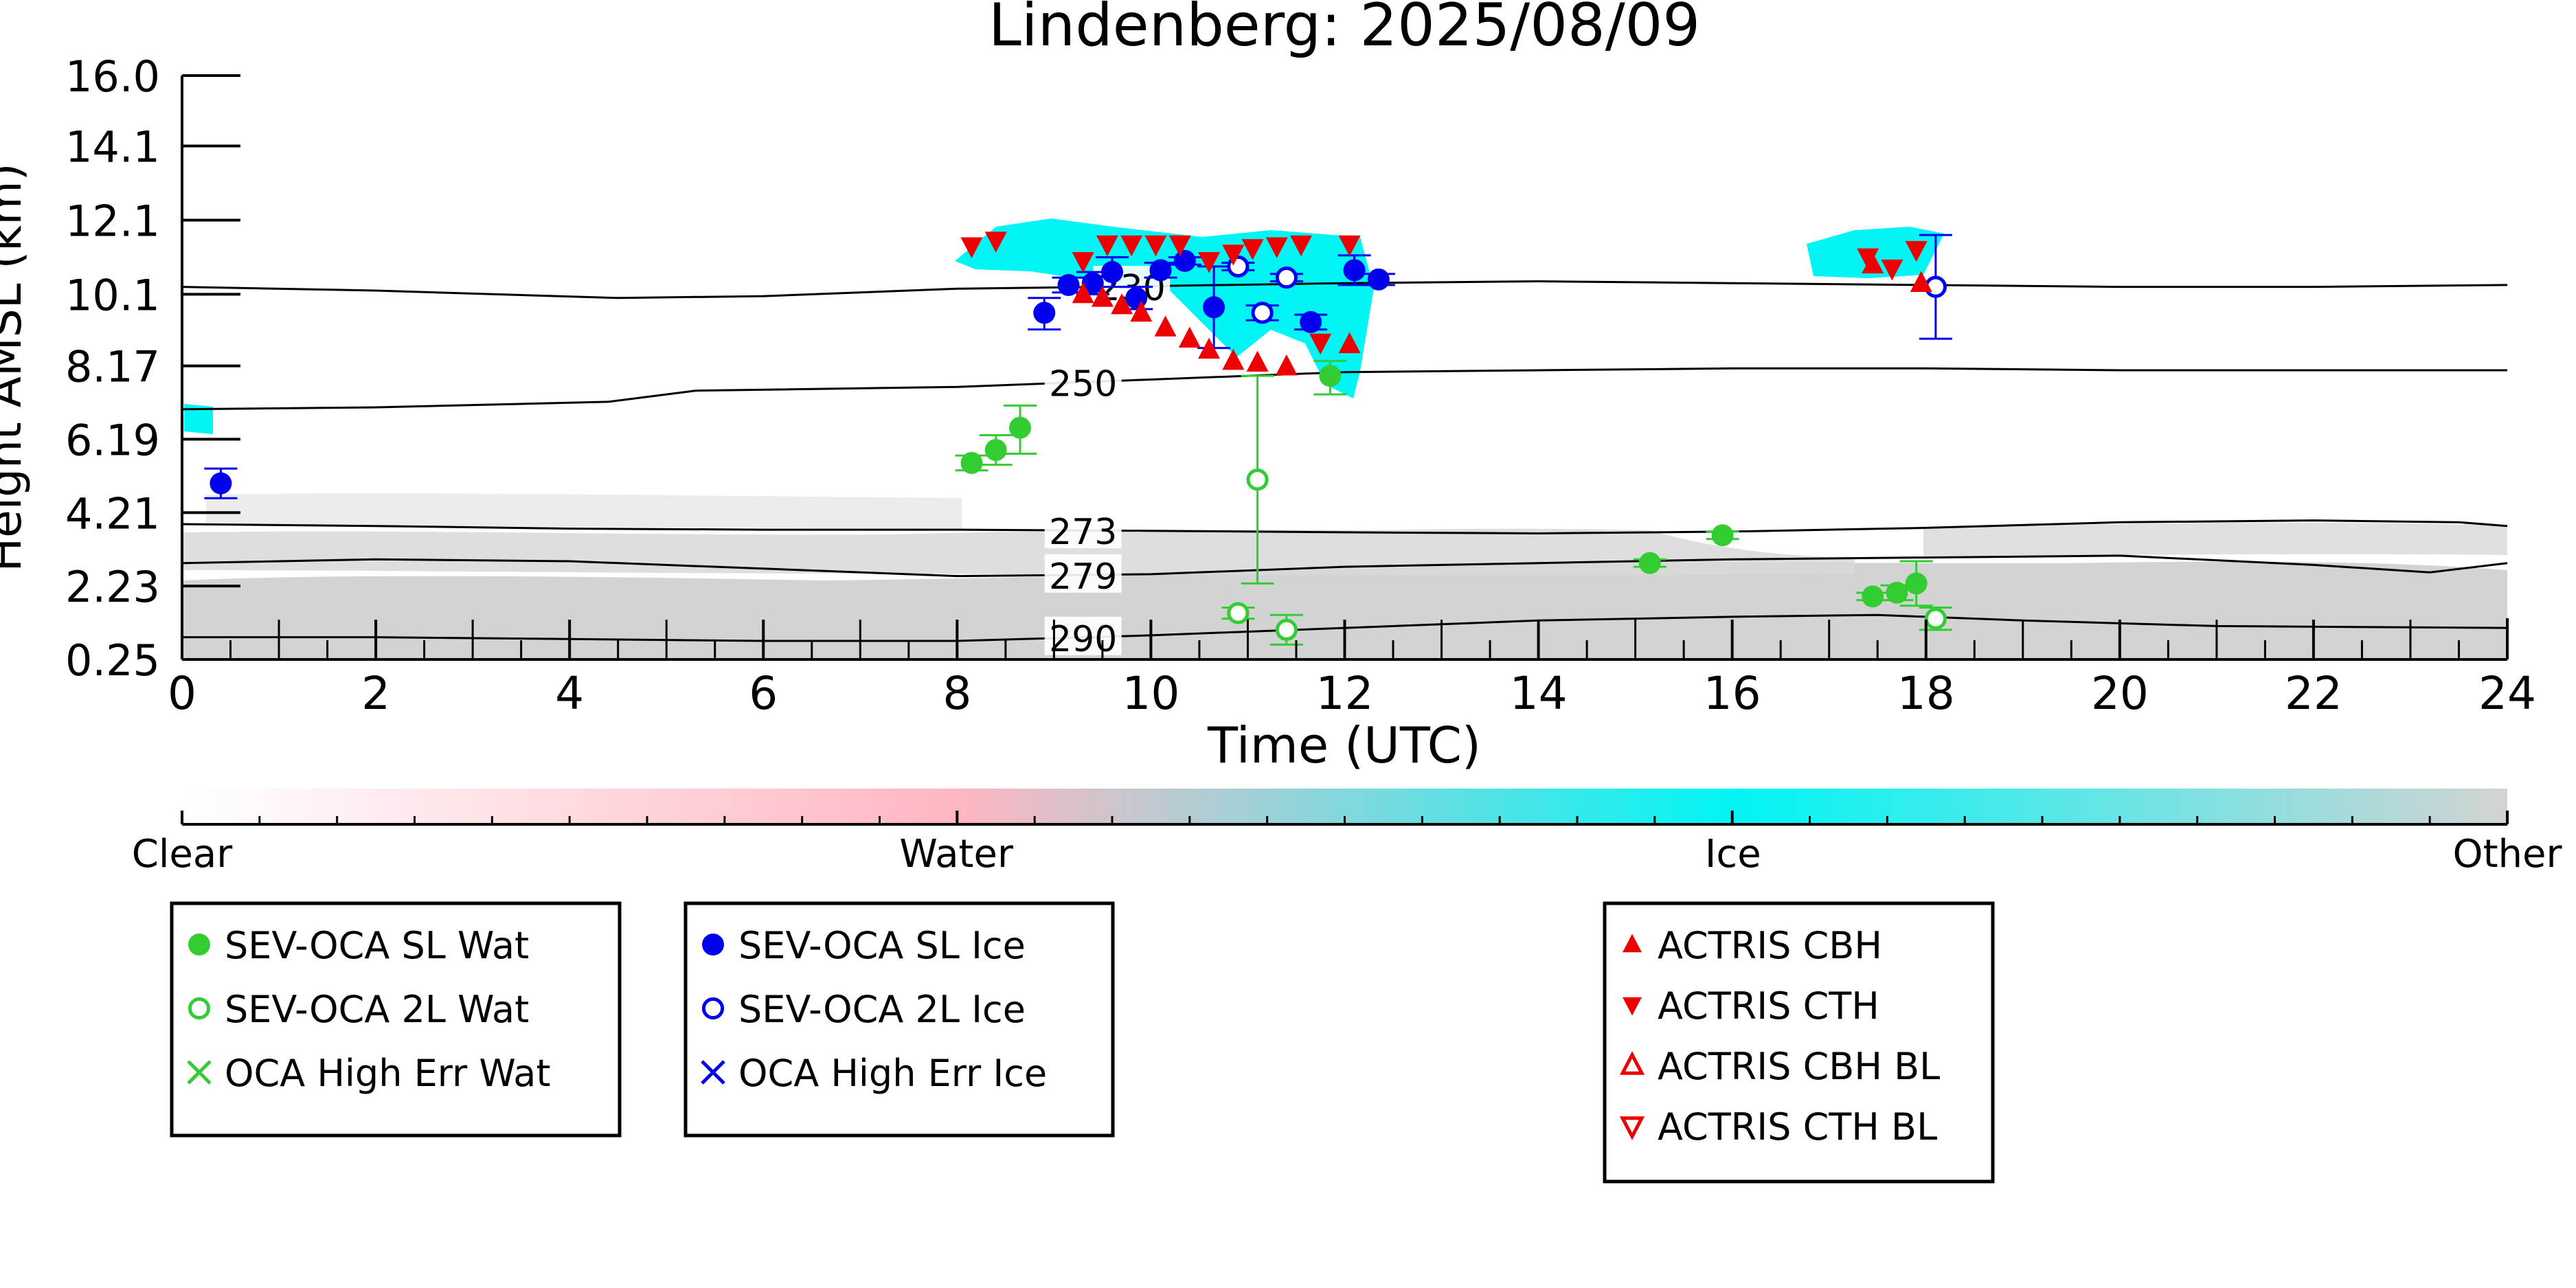  What do you see at coordinates (198, 419) in the screenshot?
I see `cyan-cloud-patch` at bounding box center [198, 419].